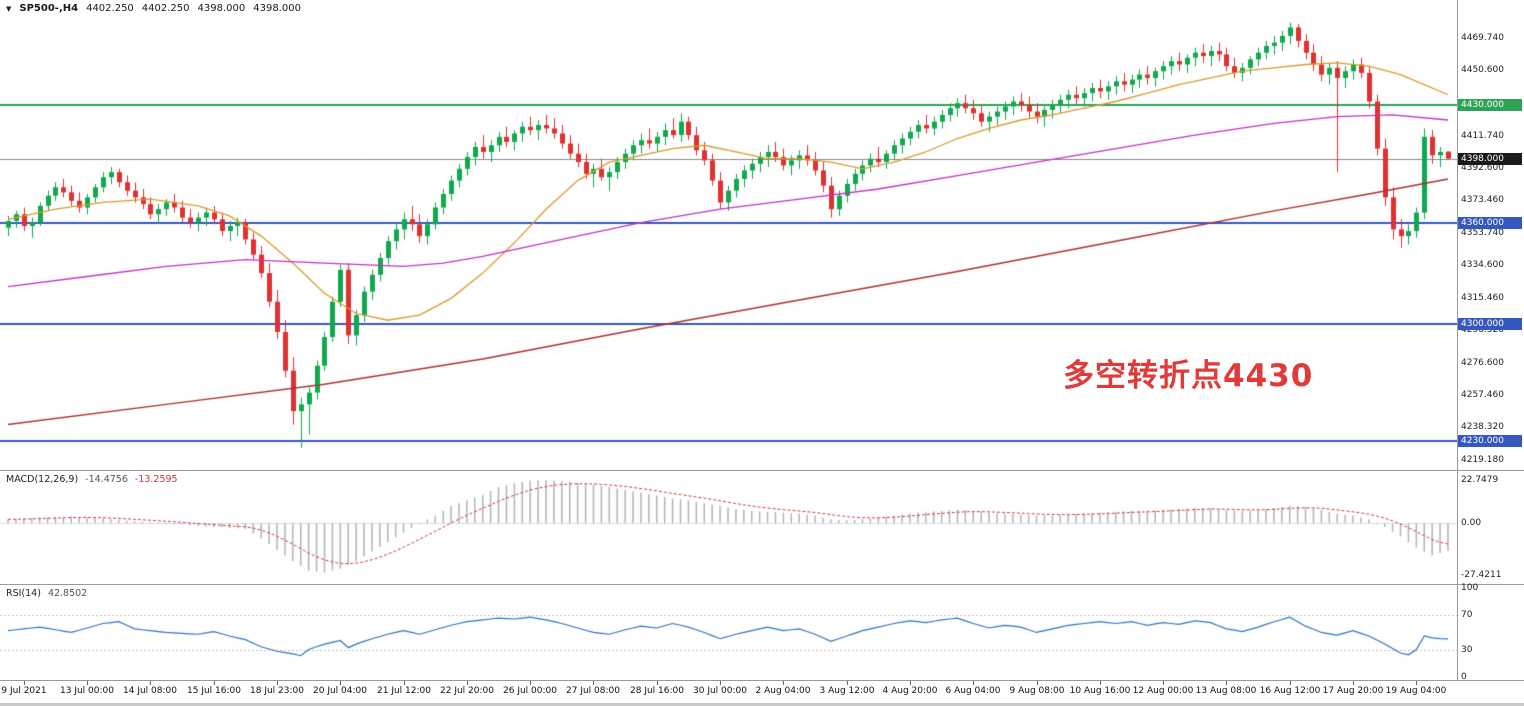 Image resolution: width=1524 pixels, height=706 pixels. Describe the element at coordinates (1480, 480) in the screenshot. I see `price-tick-label: 22.7479` at that location.